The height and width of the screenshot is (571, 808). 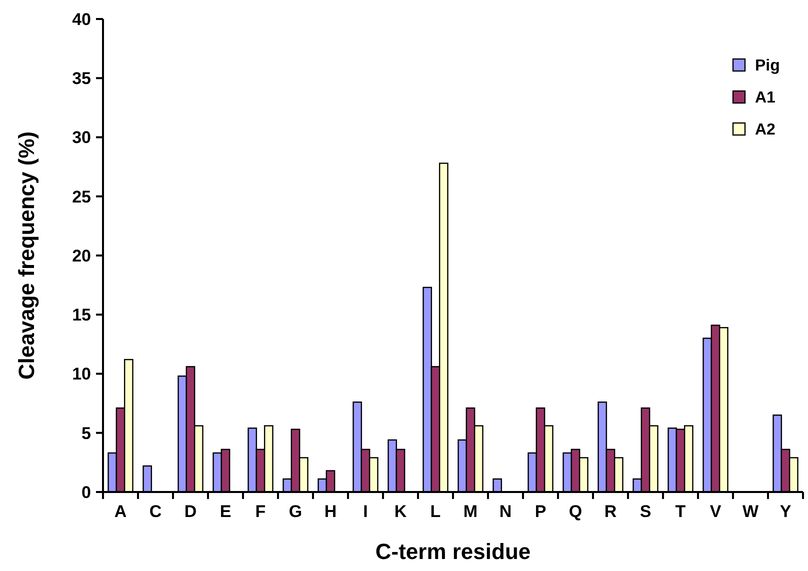 I want to click on y-tick-label: 25, so click(x=81, y=196).